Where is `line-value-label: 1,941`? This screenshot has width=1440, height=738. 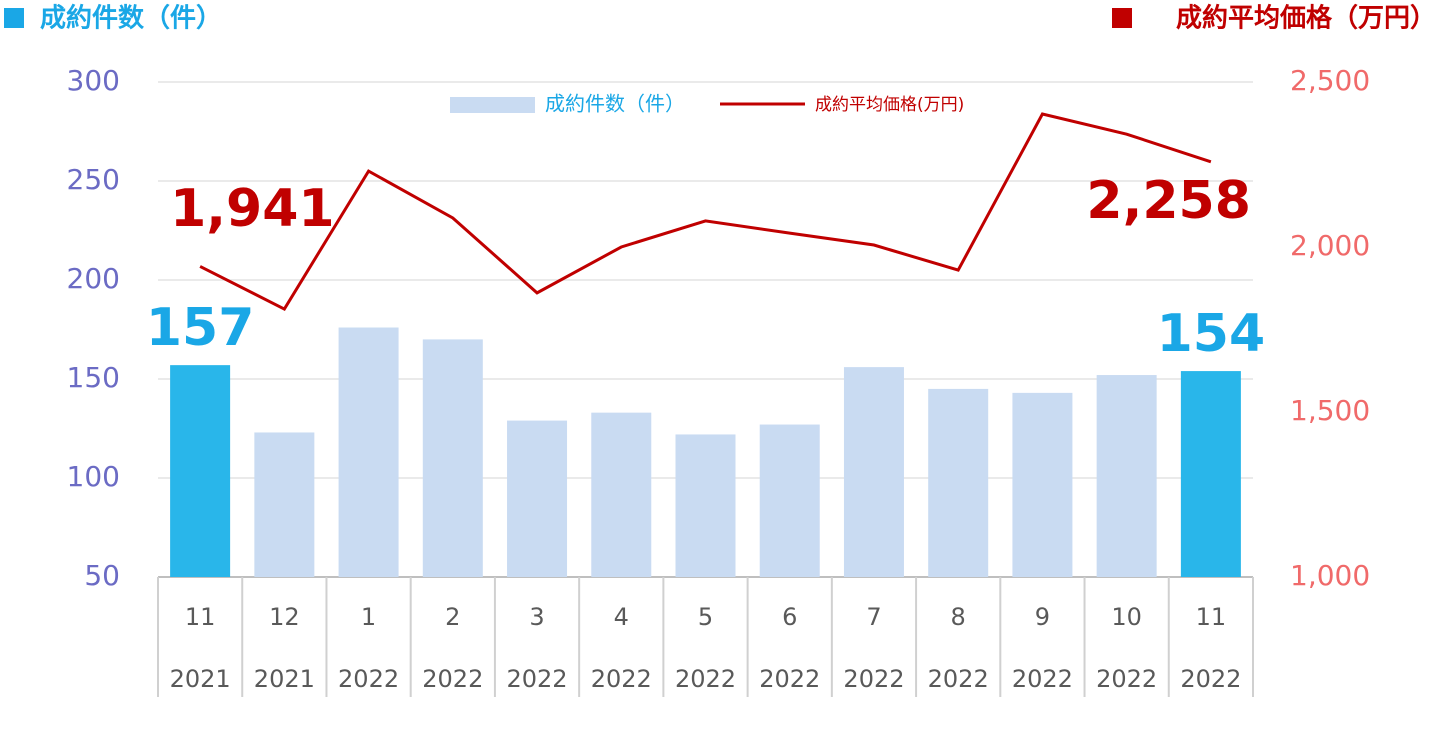
line-value-label: 1,941 is located at coordinates (252, 209).